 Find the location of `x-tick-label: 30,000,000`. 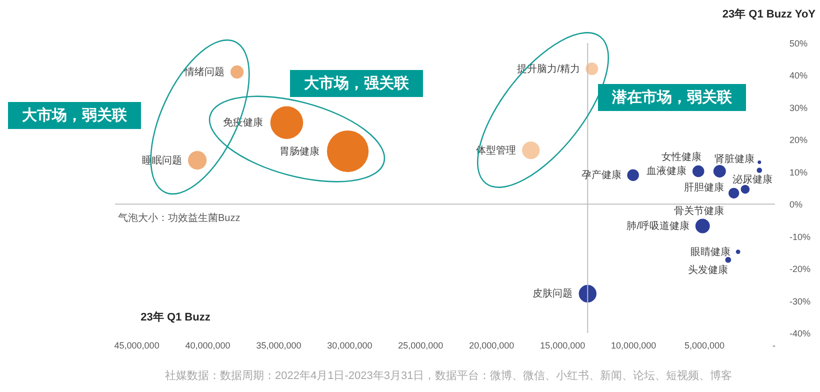

x-tick-label: 30,000,000 is located at coordinates (349, 345).